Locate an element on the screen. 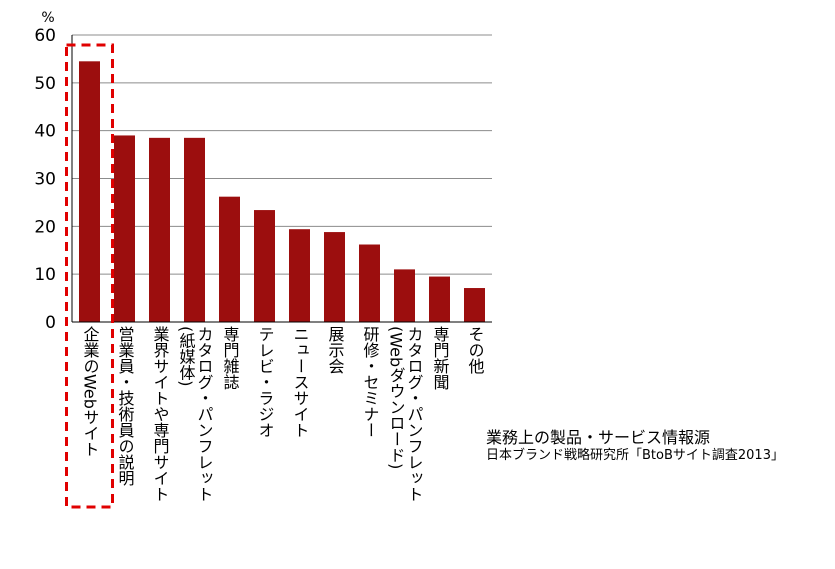 The image size is (835, 569). category-label: カタログ・パンフレット (Webダウンロード) is located at coordinates (405, 414).